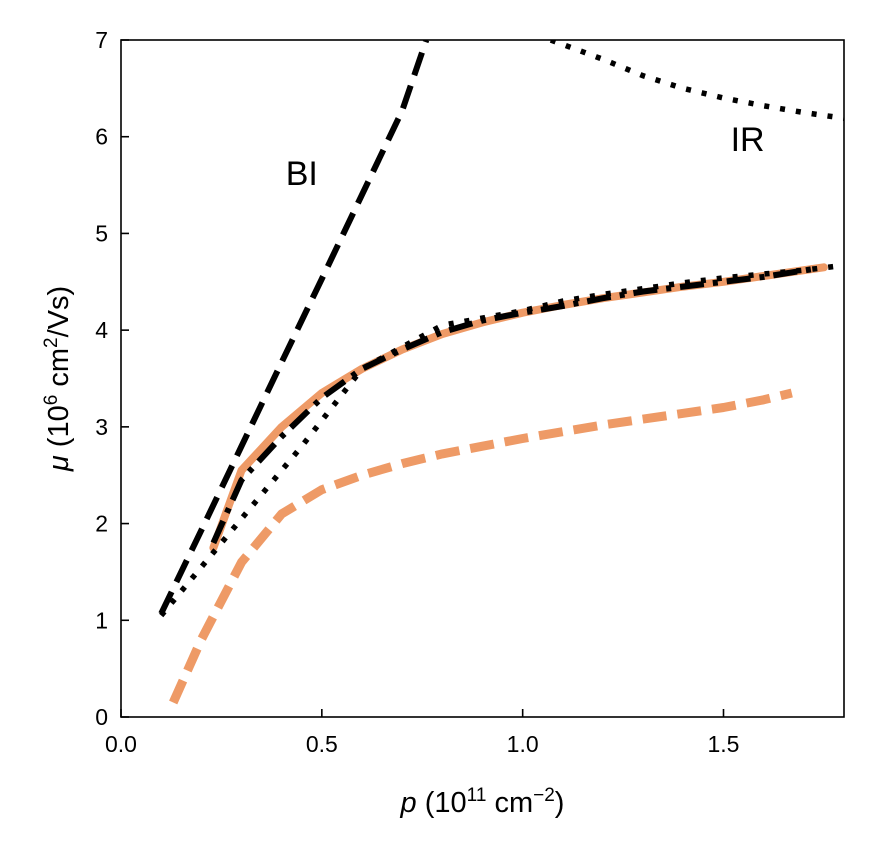 The height and width of the screenshot is (851, 872). I want to click on y-tick-label: 5, so click(101, 233).